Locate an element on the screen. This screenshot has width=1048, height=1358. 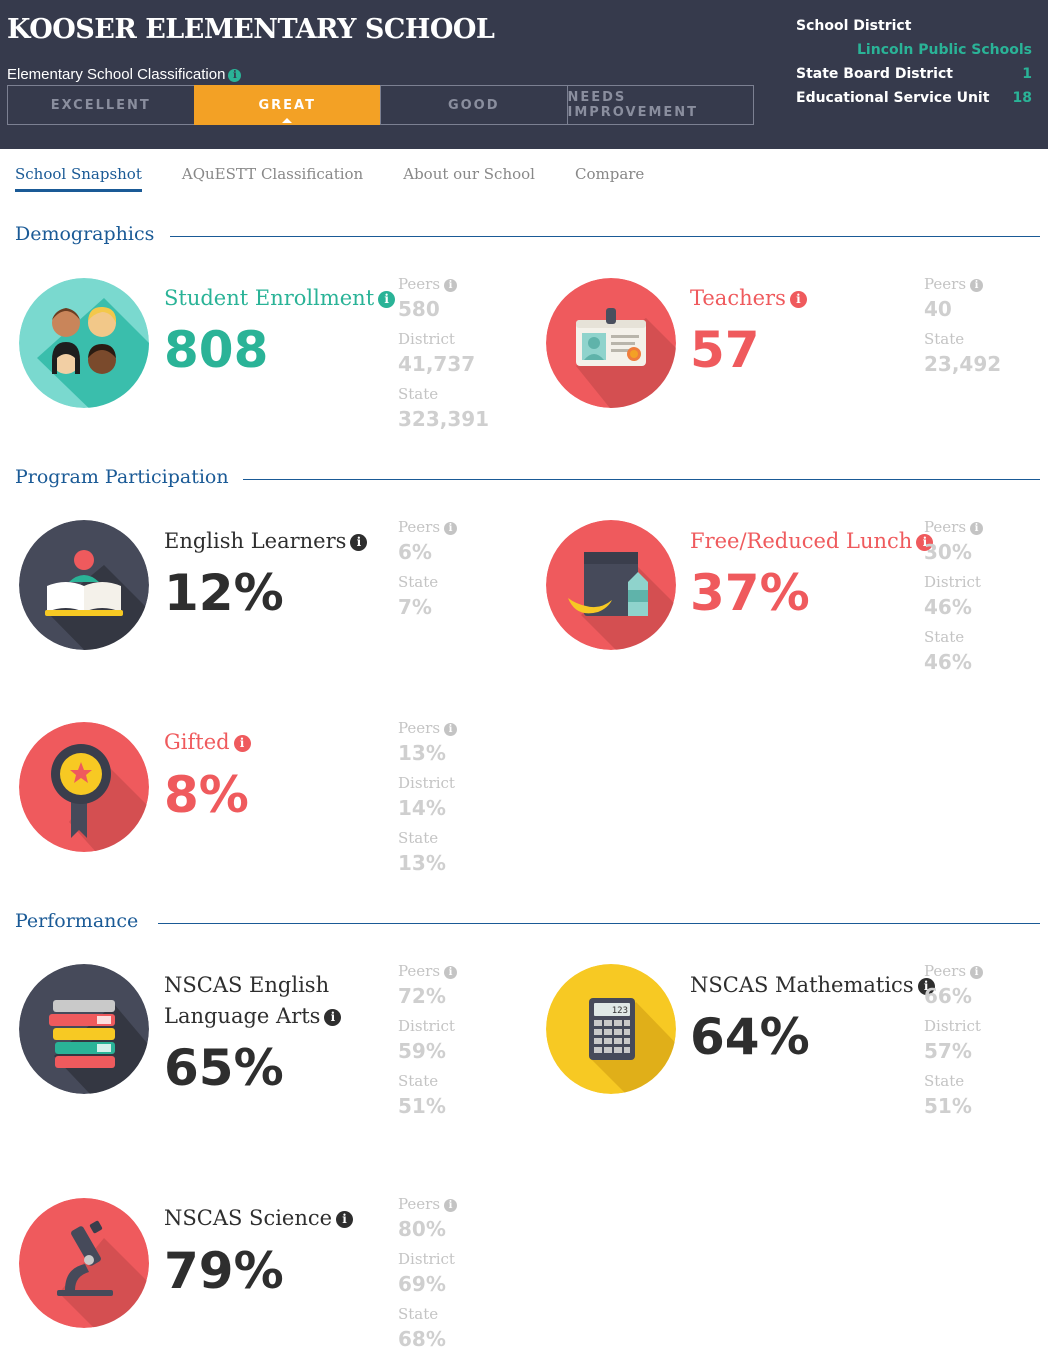
award-ribbon-icon is located at coordinates (84, 787).